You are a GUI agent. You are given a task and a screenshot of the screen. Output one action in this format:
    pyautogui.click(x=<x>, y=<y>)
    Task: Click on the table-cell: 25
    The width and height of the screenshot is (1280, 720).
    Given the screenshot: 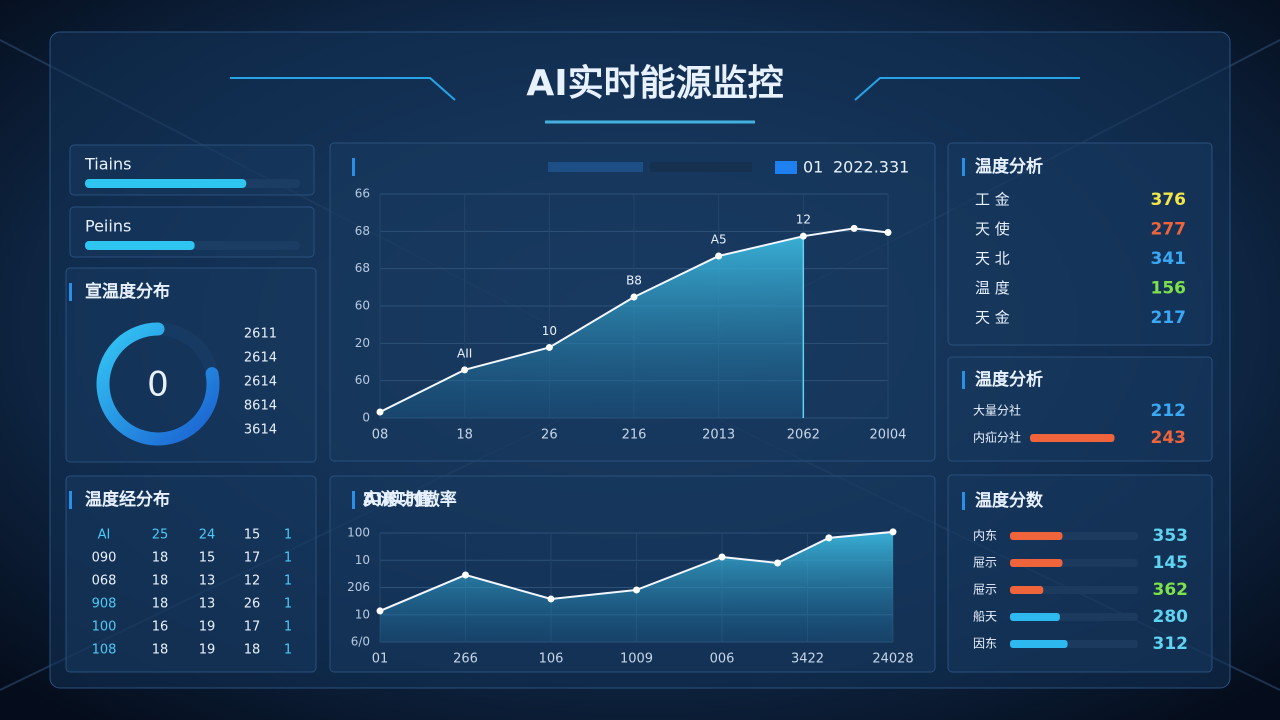 What is the action you would take?
    pyautogui.click(x=160, y=535)
    